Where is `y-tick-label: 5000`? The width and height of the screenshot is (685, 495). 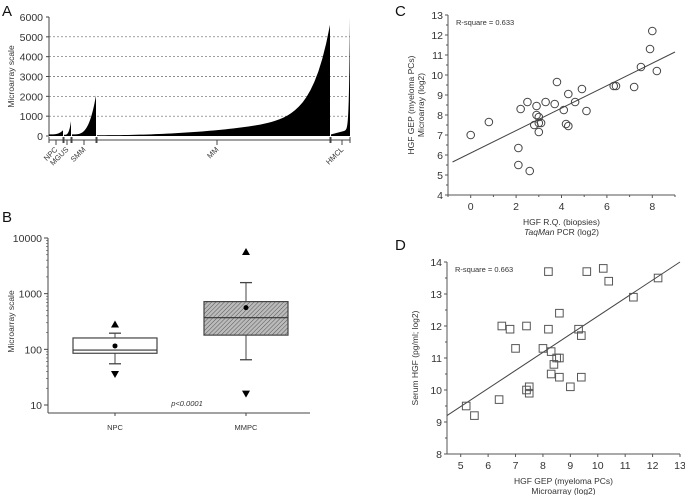 y-tick-label: 5000 is located at coordinates (32, 38).